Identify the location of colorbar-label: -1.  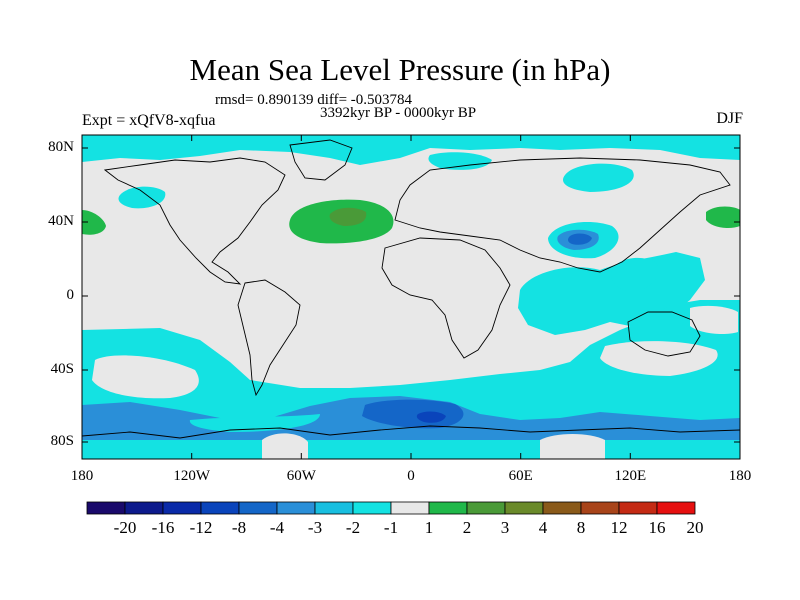
(391, 527).